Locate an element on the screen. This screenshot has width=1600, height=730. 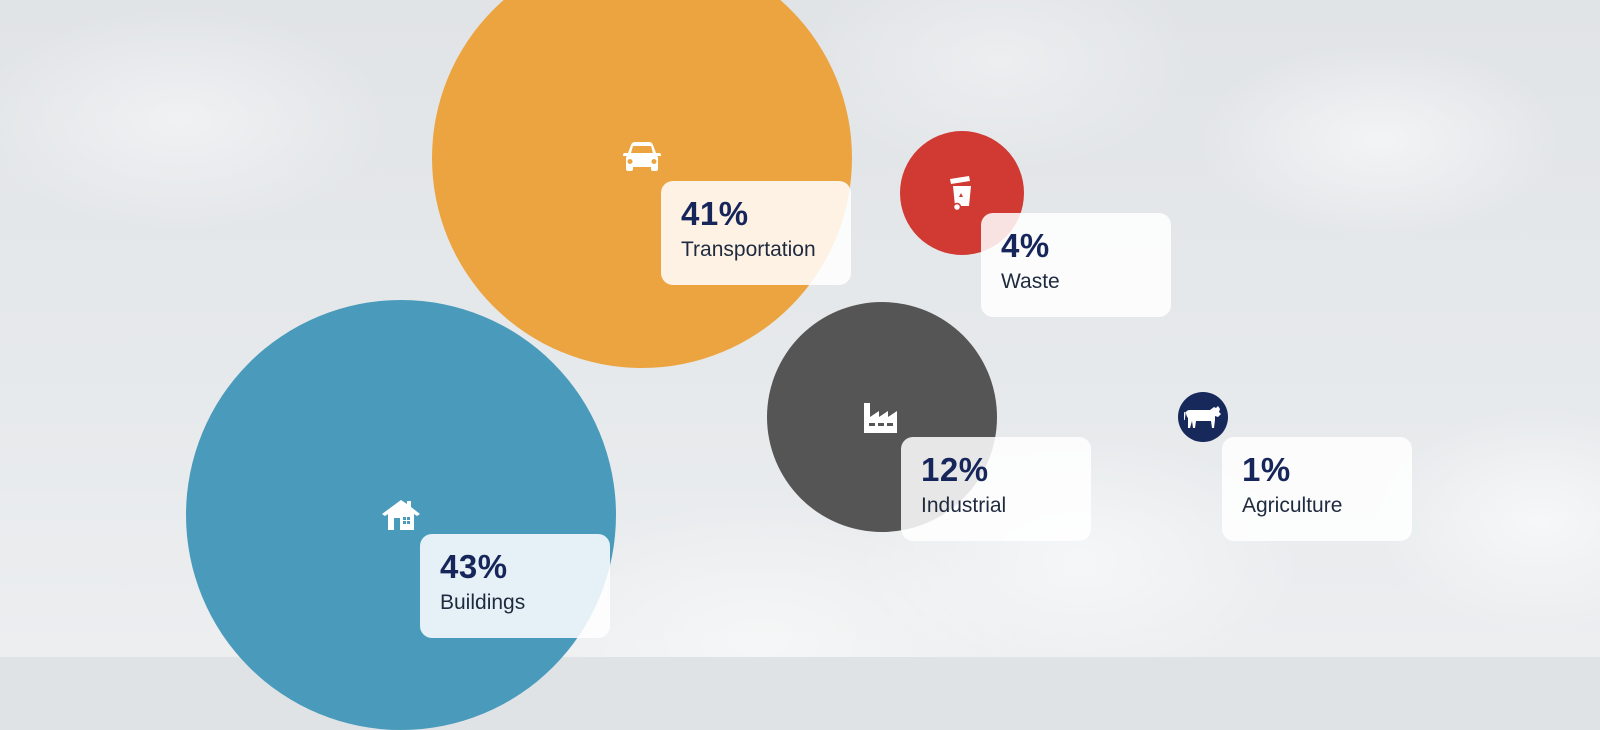
bubble-agriculture is located at coordinates (1203, 417).